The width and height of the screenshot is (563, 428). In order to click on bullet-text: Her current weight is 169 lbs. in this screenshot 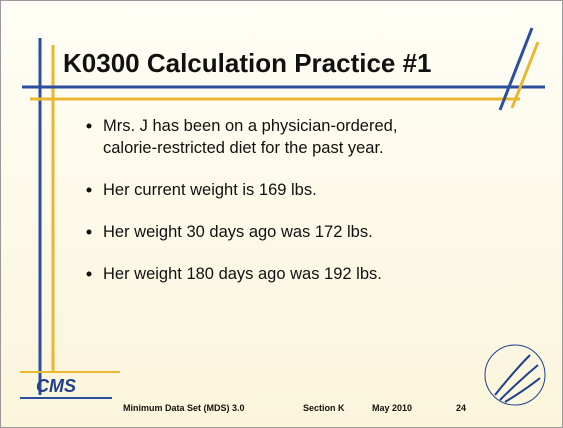, I will do `click(210, 190)`.